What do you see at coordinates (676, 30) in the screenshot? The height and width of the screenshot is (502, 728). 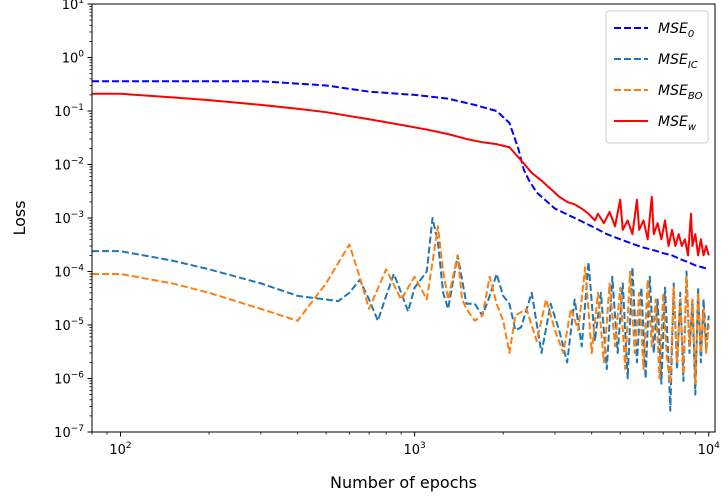 I see `legend-label: MSE0` at bounding box center [676, 30].